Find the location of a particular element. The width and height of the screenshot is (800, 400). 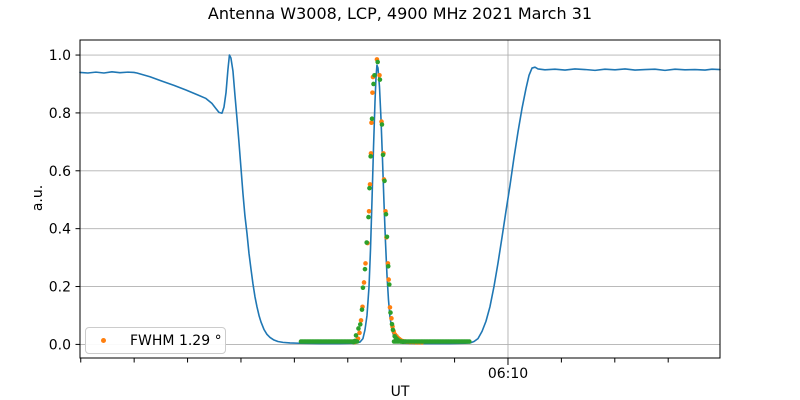

y-axis-label: a.u. is located at coordinates (38, 198).